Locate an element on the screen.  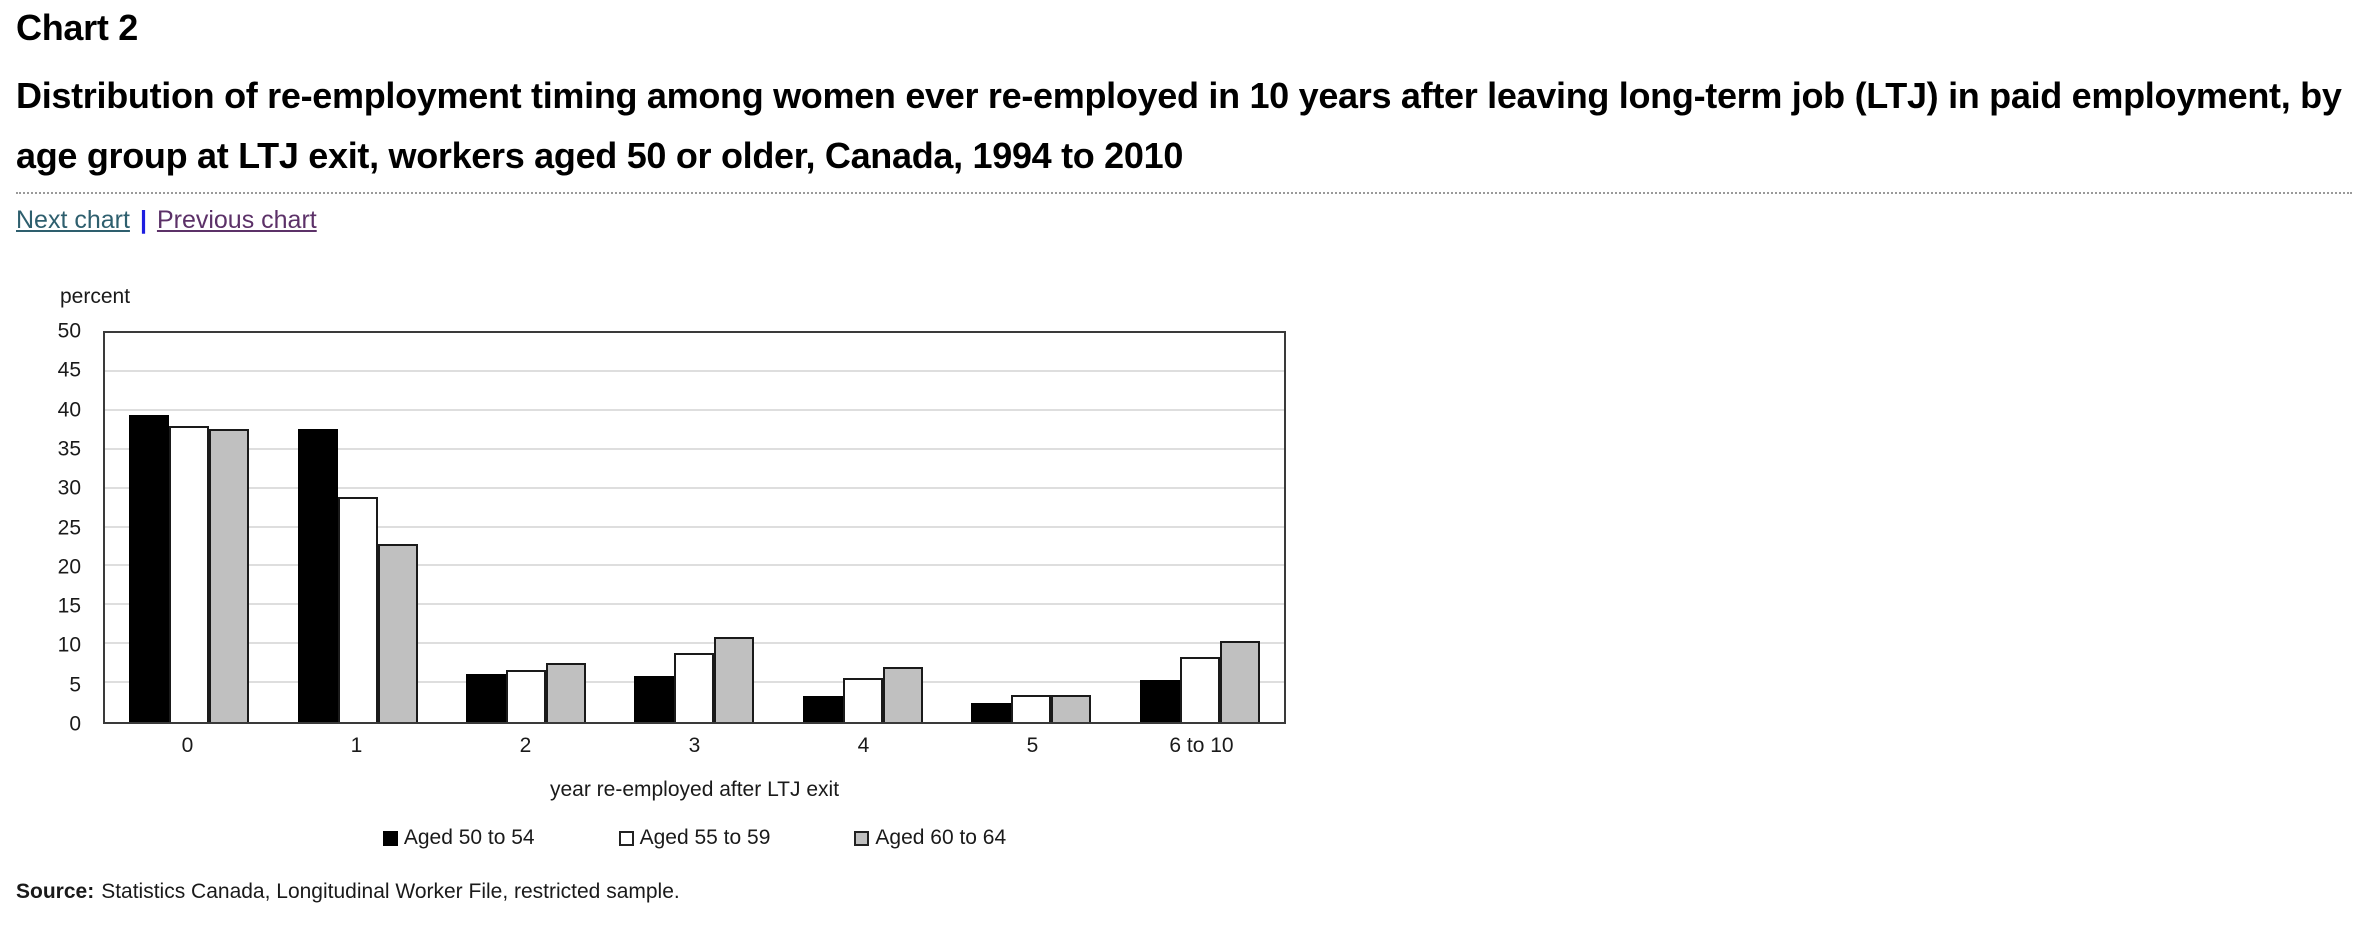
chart-label: Chart 2 is located at coordinates (77, 27).